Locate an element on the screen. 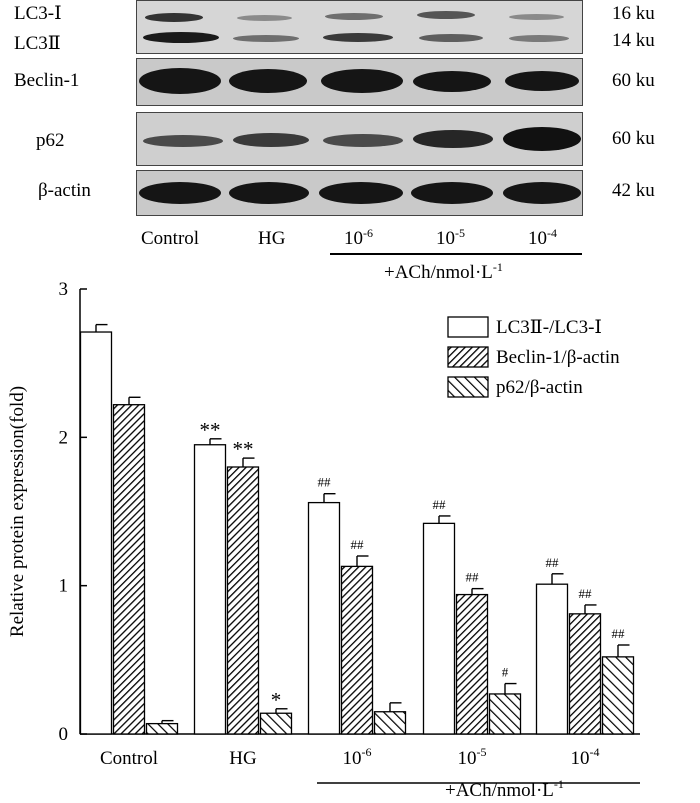 The image size is (700, 803). ach-group-label: +ACh/nmol·L-1 is located at coordinates (504, 789).